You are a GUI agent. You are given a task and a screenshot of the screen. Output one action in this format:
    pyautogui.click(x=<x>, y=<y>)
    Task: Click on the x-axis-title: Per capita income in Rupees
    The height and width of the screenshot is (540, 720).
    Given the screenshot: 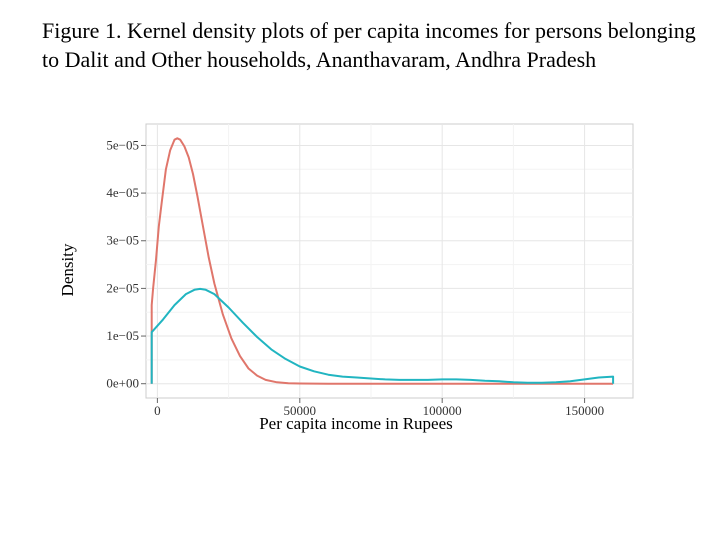 What is the action you would take?
    pyautogui.click(x=356, y=423)
    